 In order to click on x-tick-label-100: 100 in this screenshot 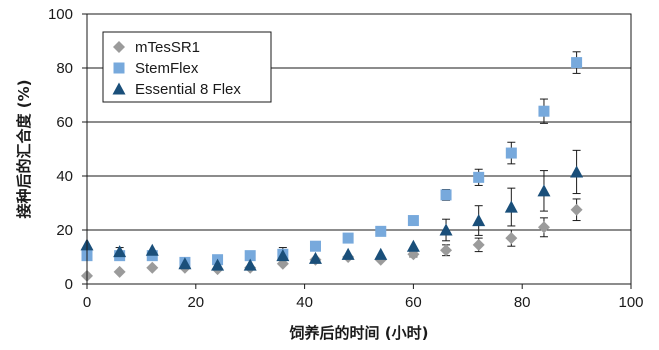, I will do `click(630, 302)`.